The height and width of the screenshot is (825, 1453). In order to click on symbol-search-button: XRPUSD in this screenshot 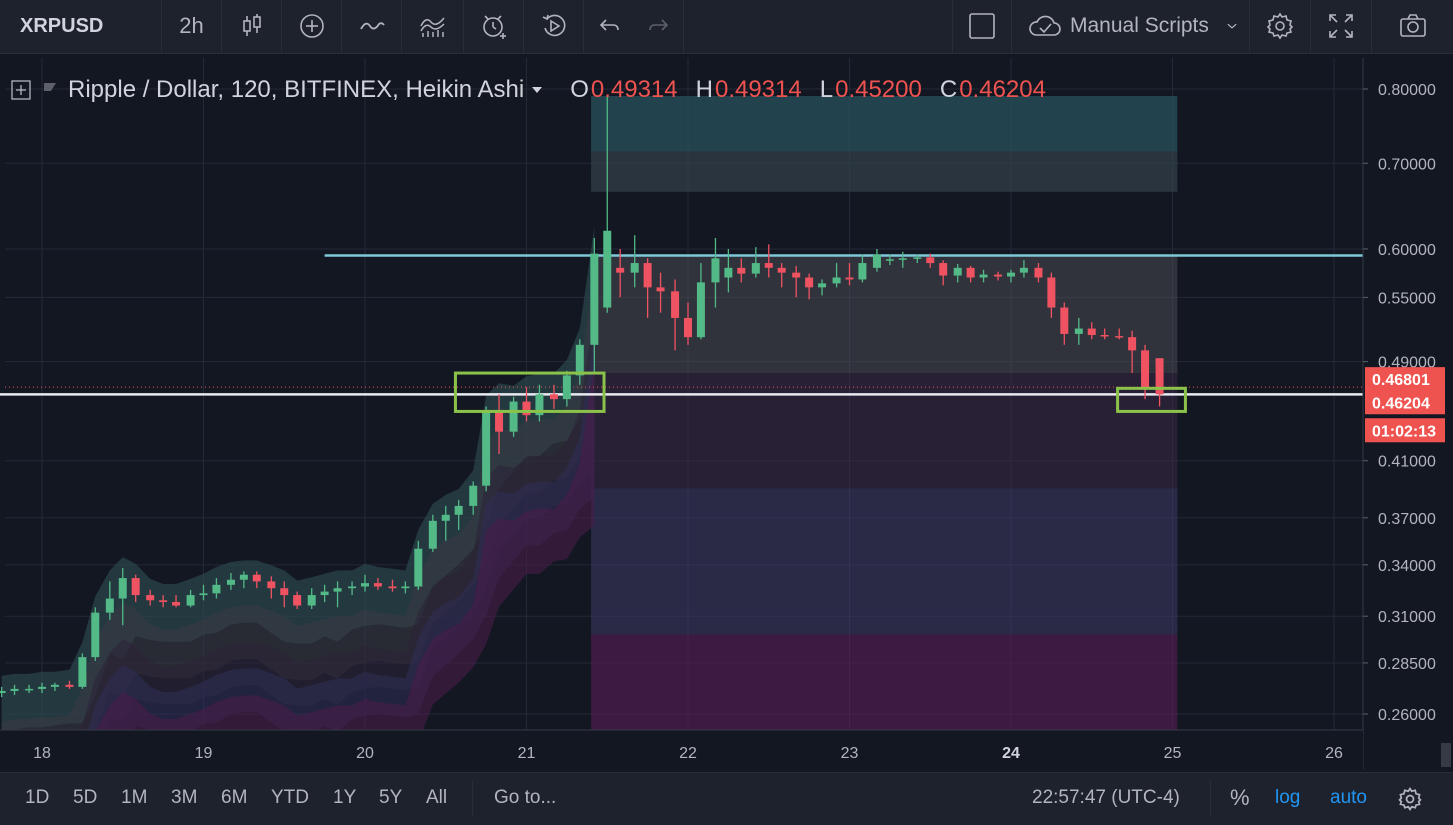, I will do `click(81, 26)`.